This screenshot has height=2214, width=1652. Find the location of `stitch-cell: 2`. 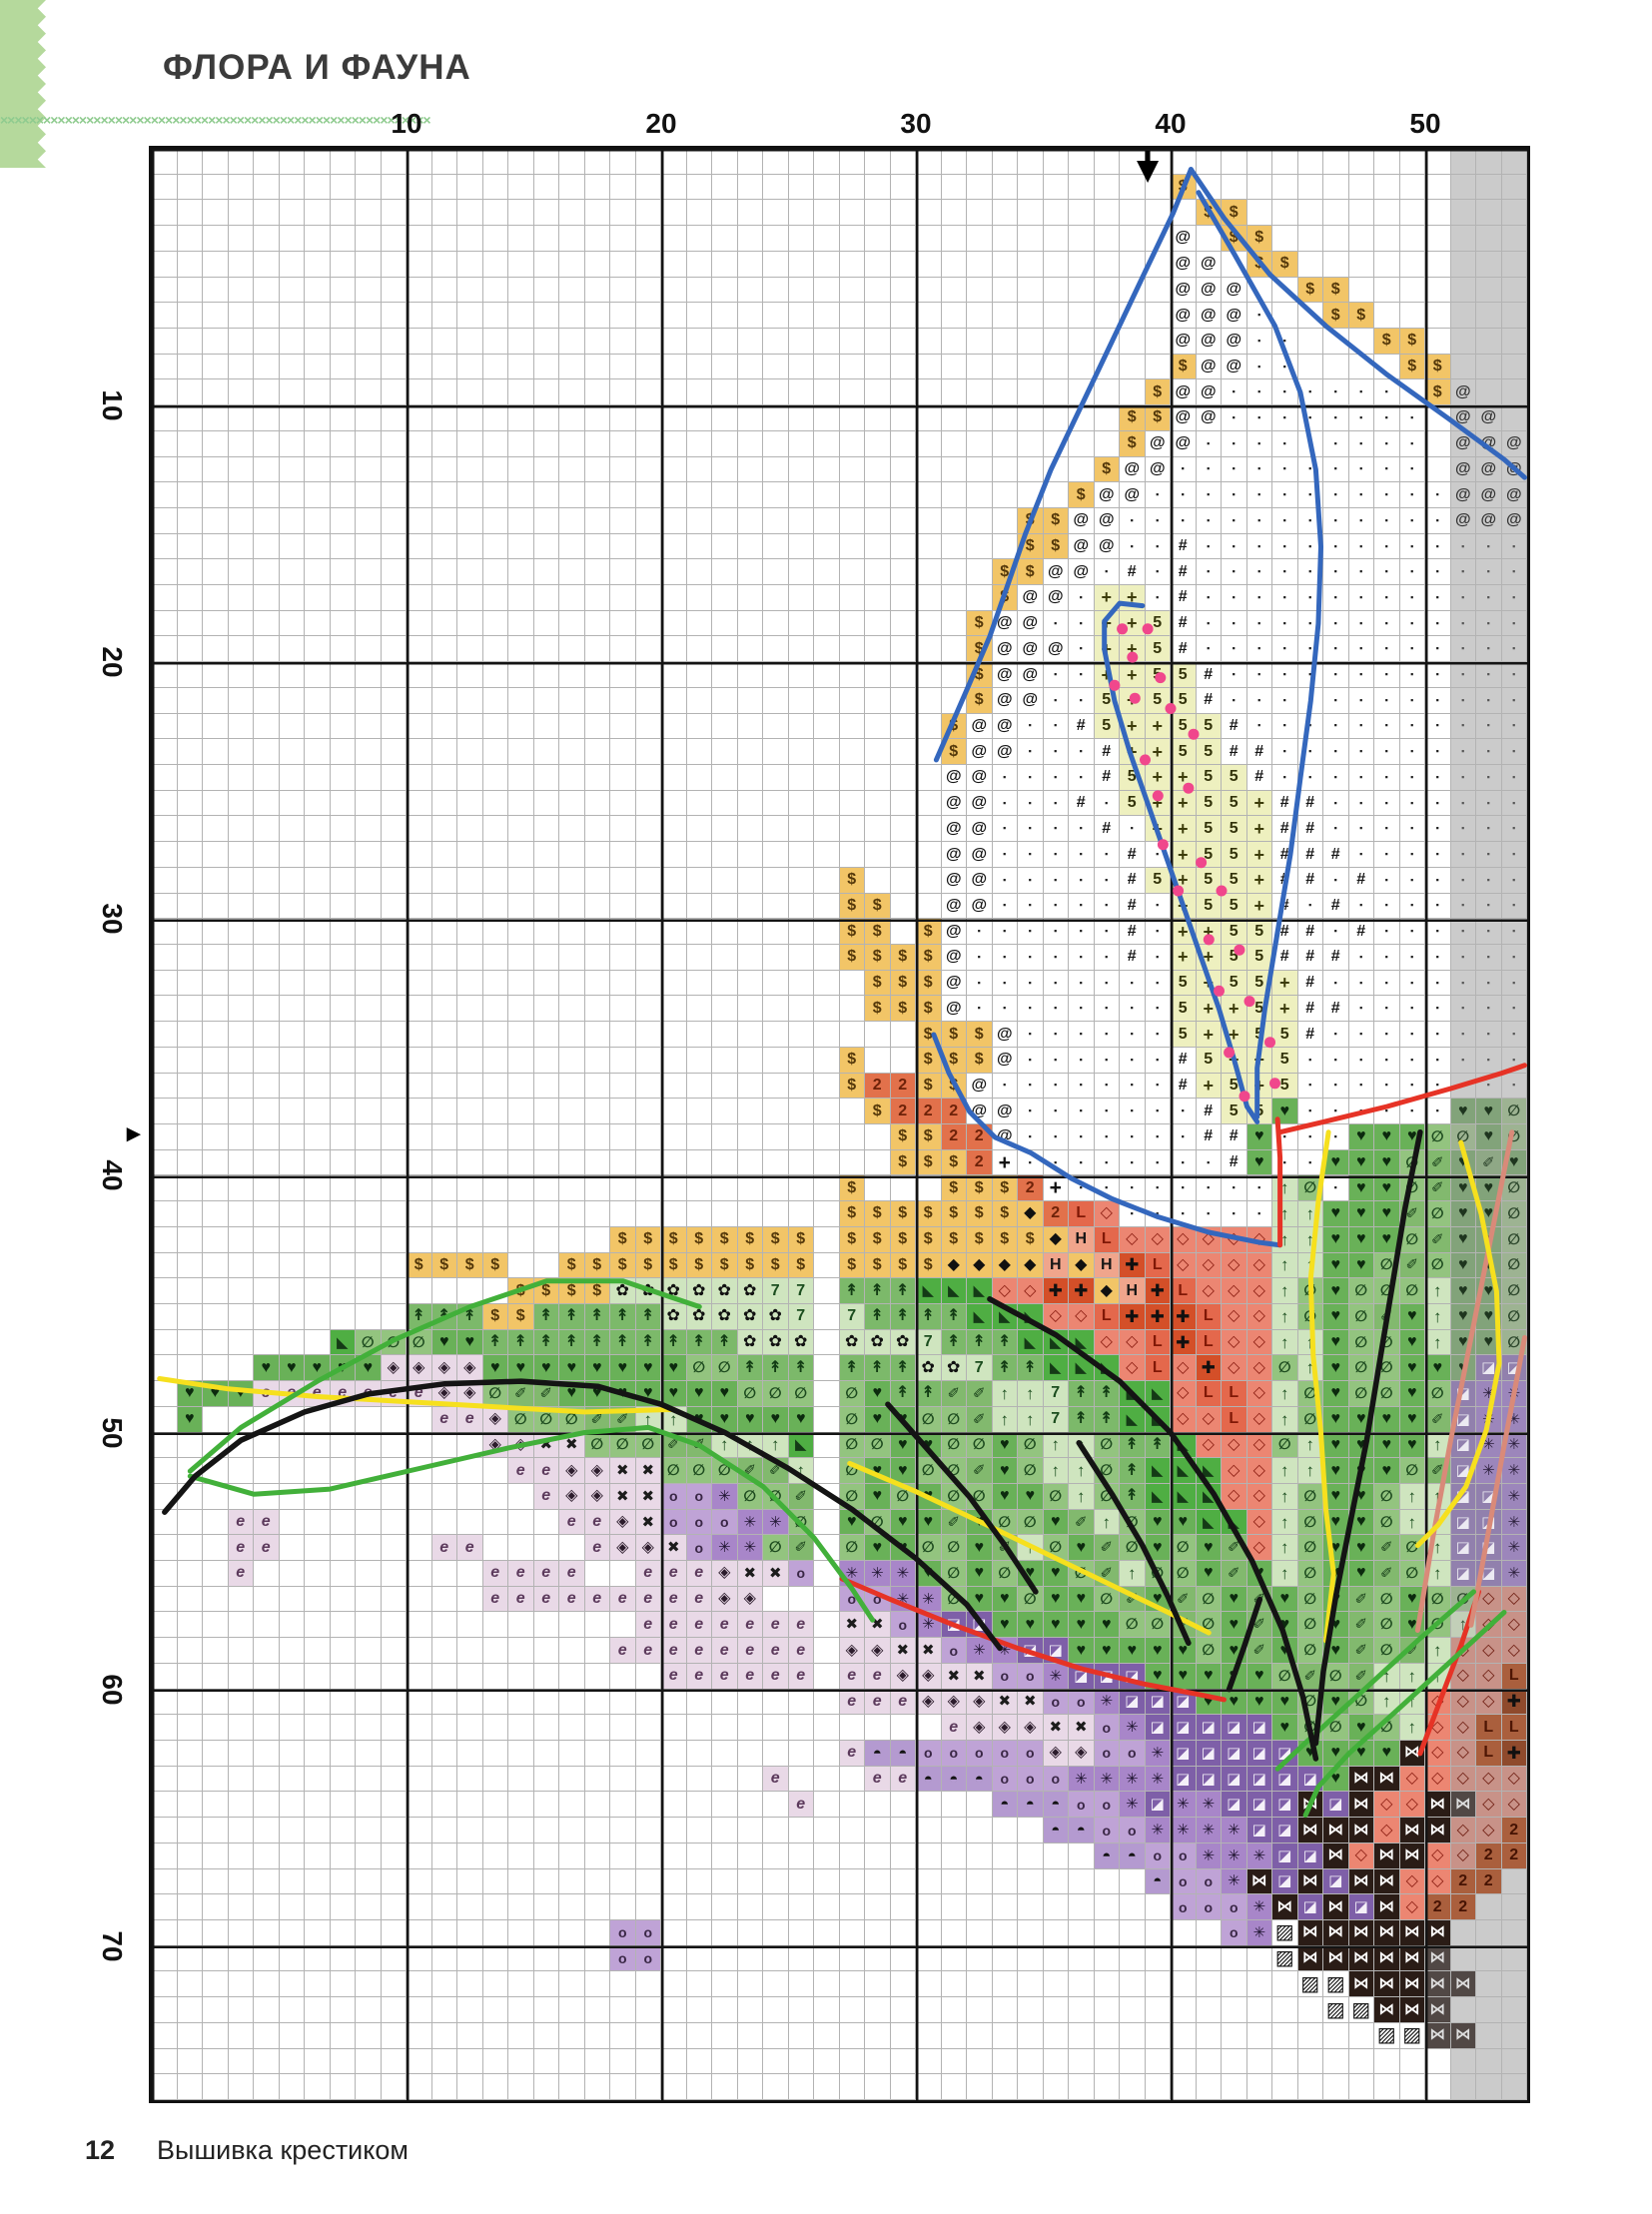

stitch-cell: 2 is located at coordinates (1463, 1881).